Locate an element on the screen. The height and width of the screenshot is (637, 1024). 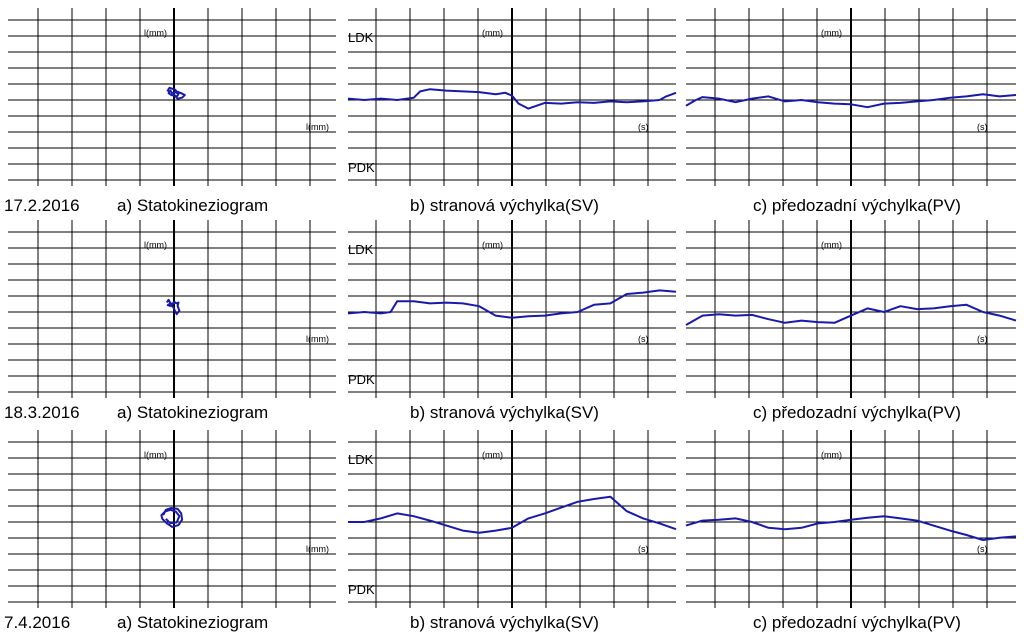
session-date: 18.3.2016 is located at coordinates (42, 412).